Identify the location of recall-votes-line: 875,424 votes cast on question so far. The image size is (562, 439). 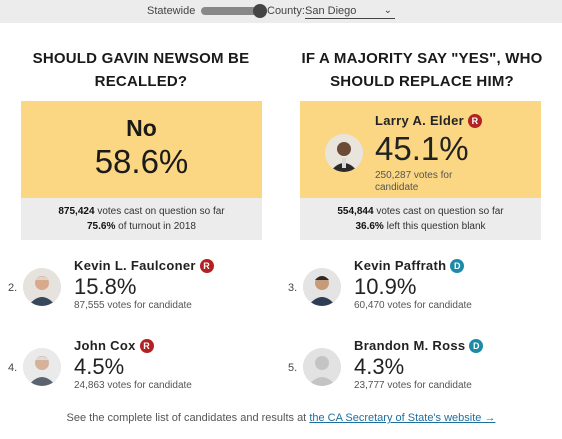
(141, 211).